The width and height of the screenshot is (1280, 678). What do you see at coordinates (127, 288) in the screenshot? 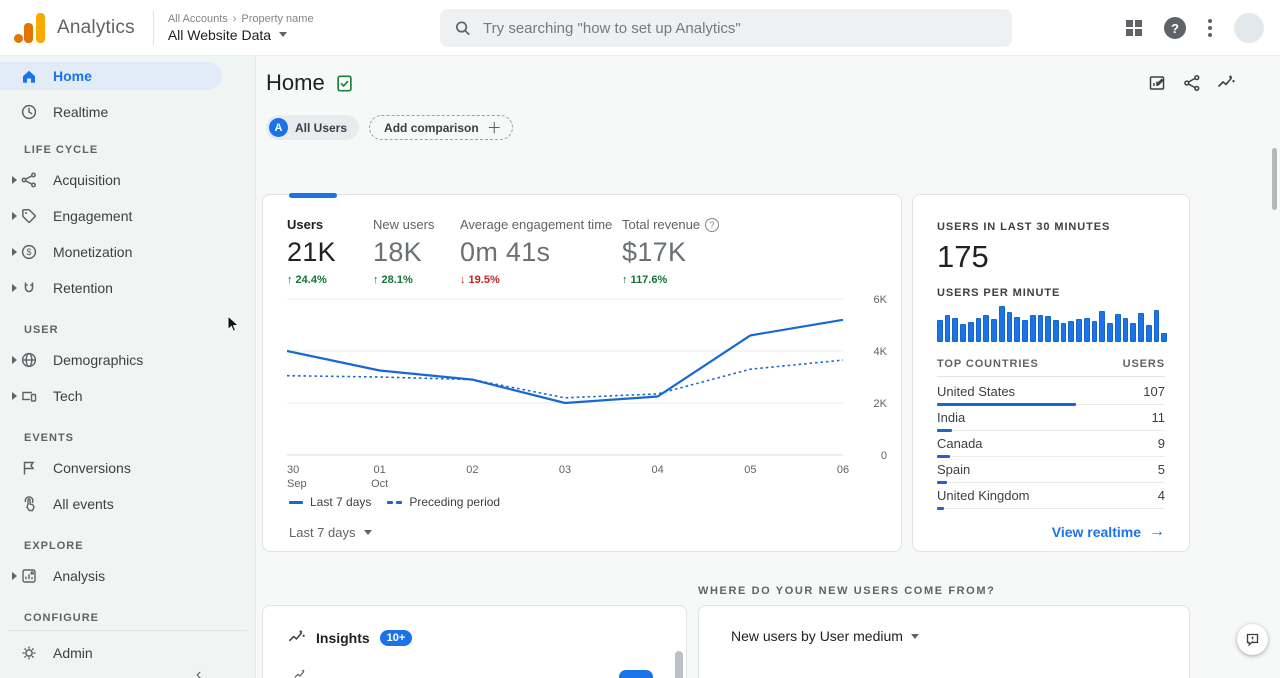
I see `sidebar-item-retention: Retention` at bounding box center [127, 288].